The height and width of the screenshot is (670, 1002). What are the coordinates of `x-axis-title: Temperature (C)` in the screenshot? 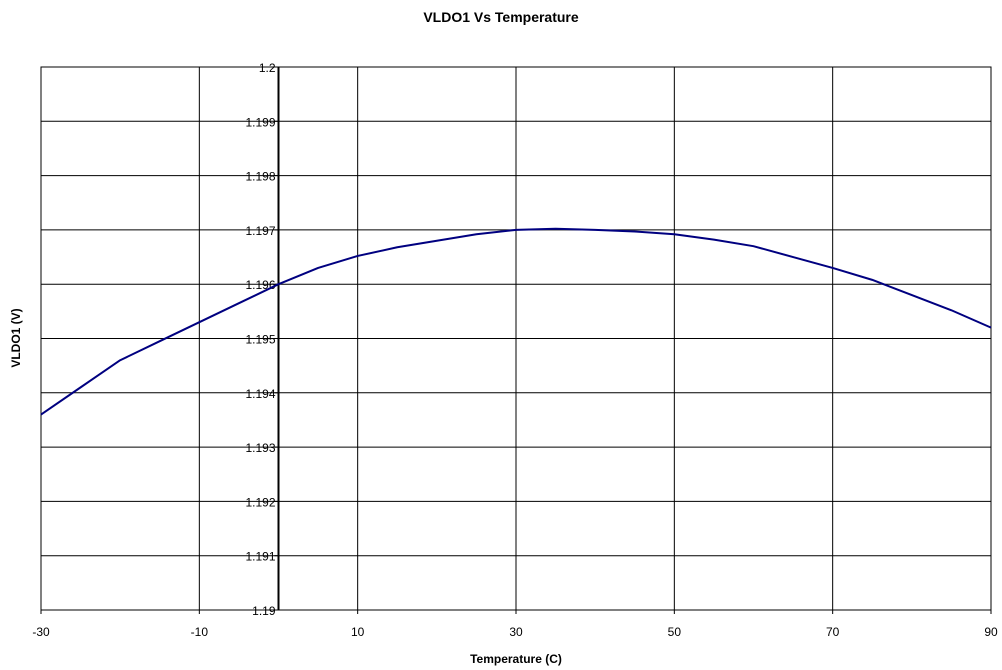 It's located at (516, 659).